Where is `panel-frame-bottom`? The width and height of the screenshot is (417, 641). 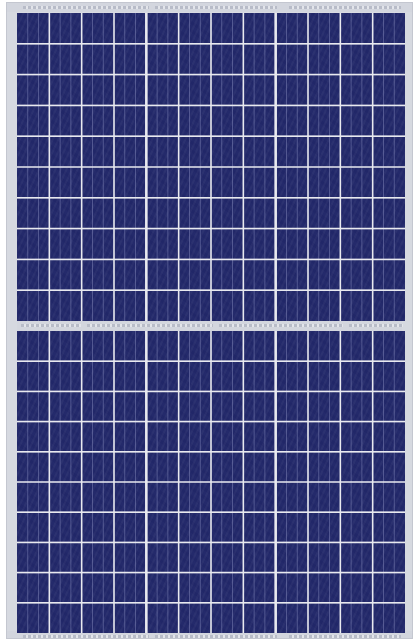 panel-frame-bottom is located at coordinates (209, 634).